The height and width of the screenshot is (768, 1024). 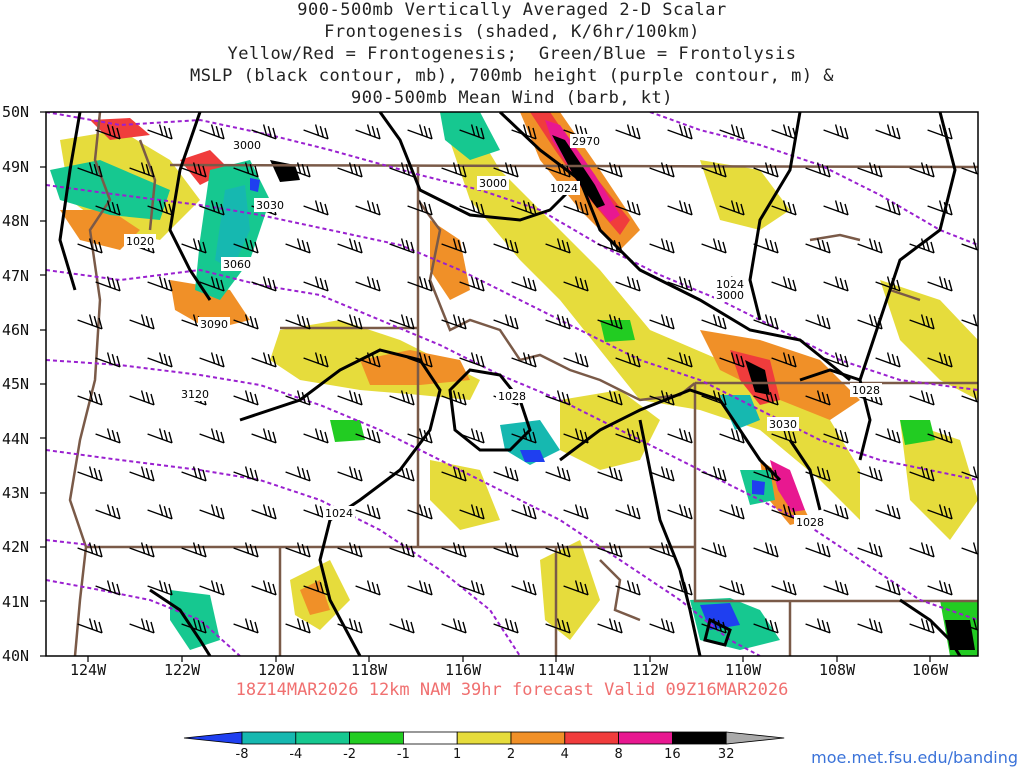 What do you see at coordinates (512, 98) in the screenshot?
I see `title-line-5: 900-500mb Mean Wind (barb, kt)` at bounding box center [512, 98].